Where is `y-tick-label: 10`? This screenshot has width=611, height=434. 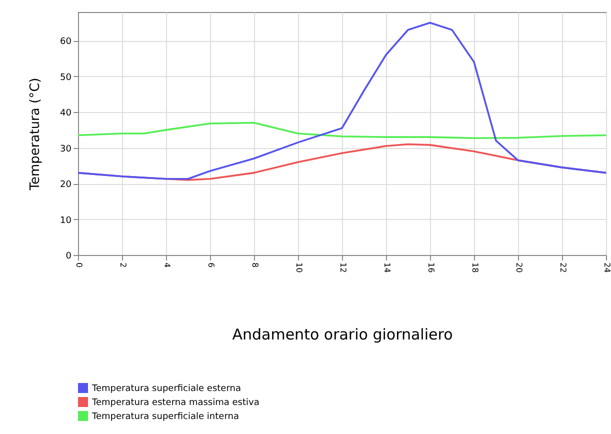
y-tick-label: 10 is located at coordinates (66, 221).